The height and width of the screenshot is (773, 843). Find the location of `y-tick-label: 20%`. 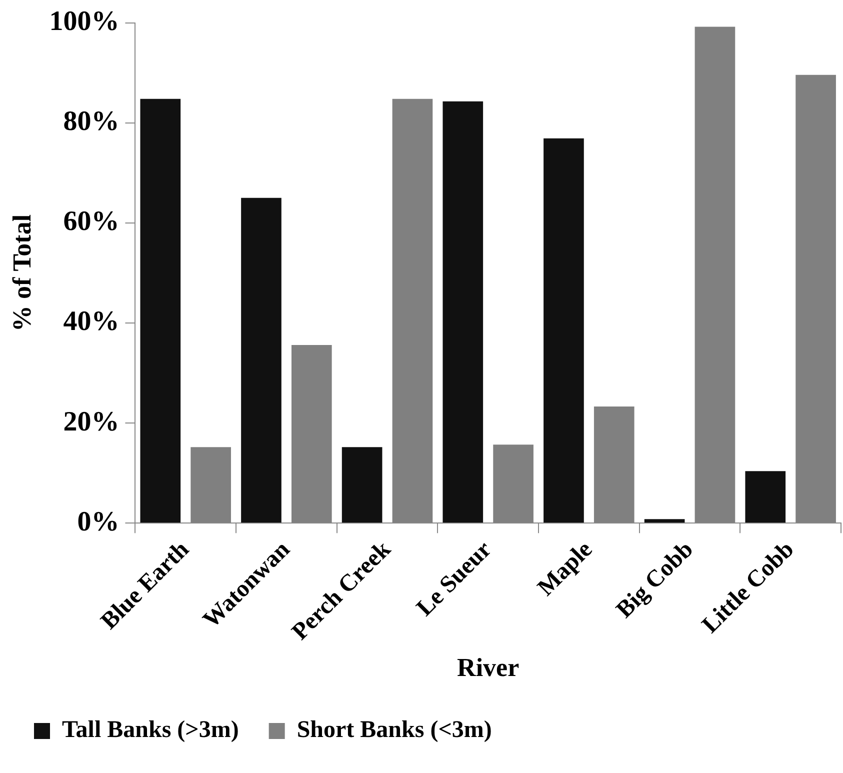

y-tick-label: 20% is located at coordinates (91, 422).